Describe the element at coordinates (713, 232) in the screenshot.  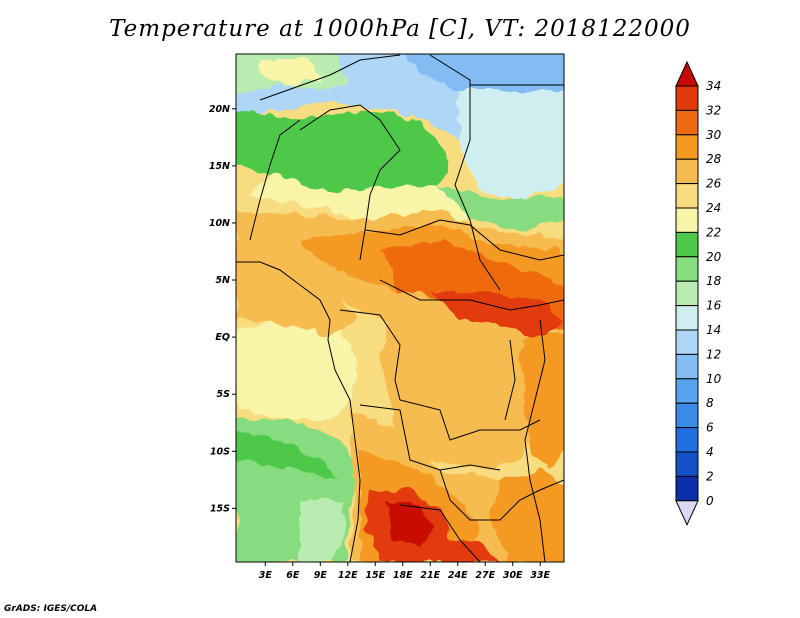
I see `colorbar-label: 22` at that location.